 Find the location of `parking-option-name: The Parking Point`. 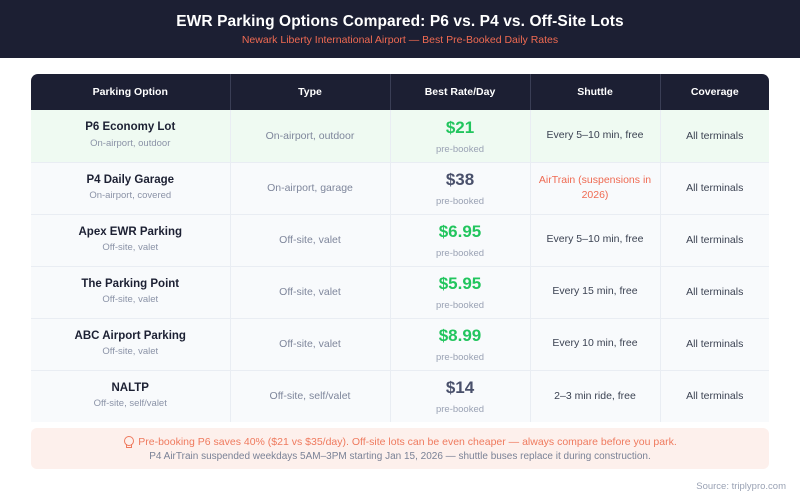

parking-option-name: The Parking Point is located at coordinates (130, 283).